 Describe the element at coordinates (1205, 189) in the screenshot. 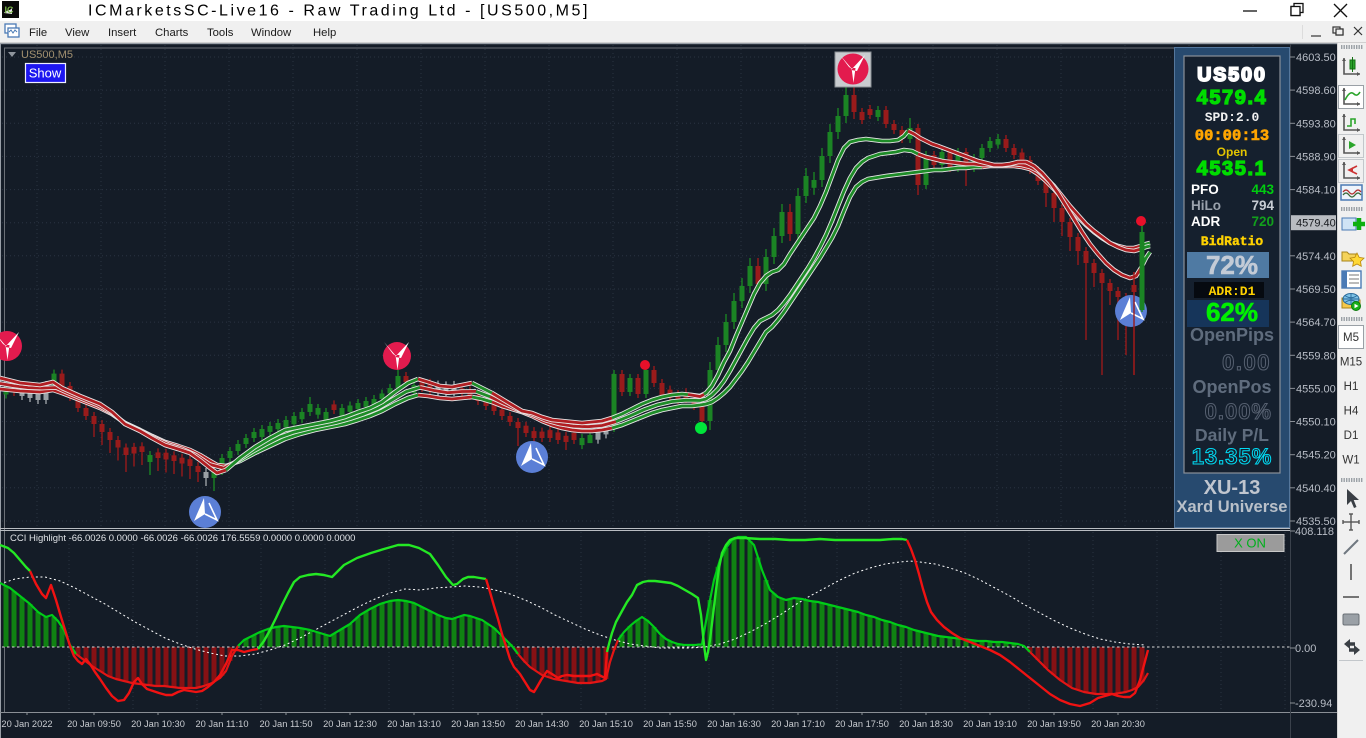

I see `svg-text: PFO` at that location.